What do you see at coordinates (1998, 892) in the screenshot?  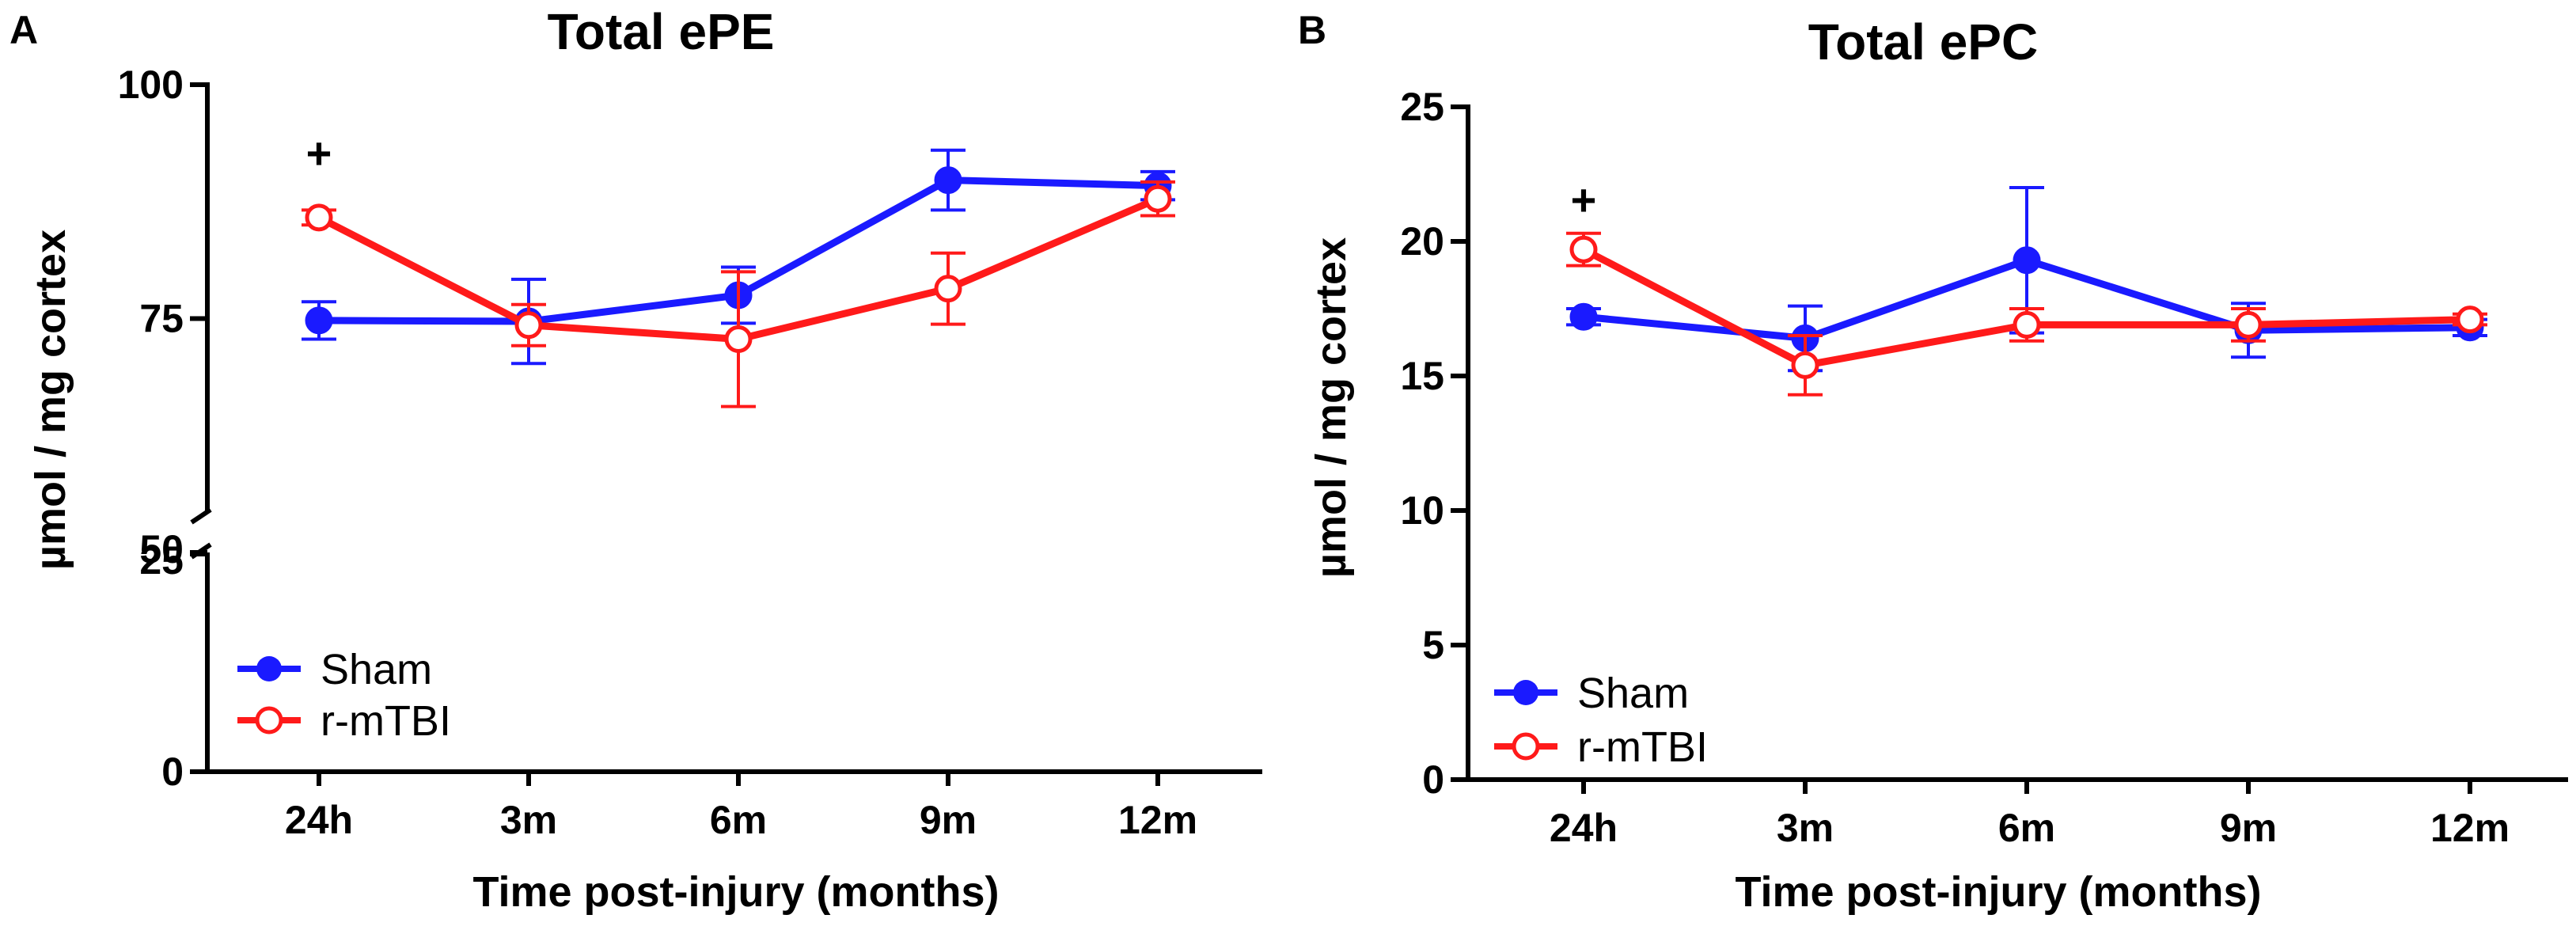 I see `panel-b-x-axis-label: Time post-injury (months)` at bounding box center [1998, 892].